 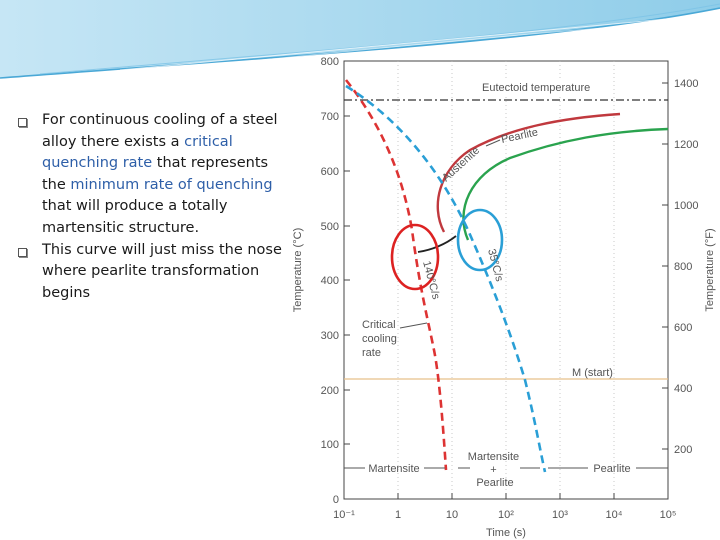 What do you see at coordinates (611, 469) in the screenshot?
I see `bottom-label-pearlite: Pearlite` at bounding box center [611, 469].